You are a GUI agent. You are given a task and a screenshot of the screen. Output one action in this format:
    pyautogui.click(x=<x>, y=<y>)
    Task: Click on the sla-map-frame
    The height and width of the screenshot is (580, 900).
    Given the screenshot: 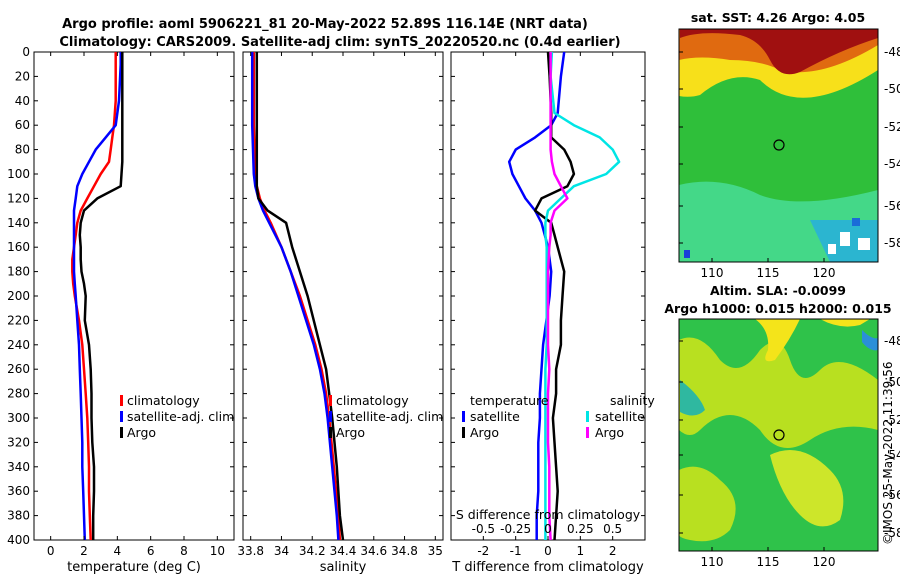 What is the action you would take?
    pyautogui.click(x=778, y=435)
    